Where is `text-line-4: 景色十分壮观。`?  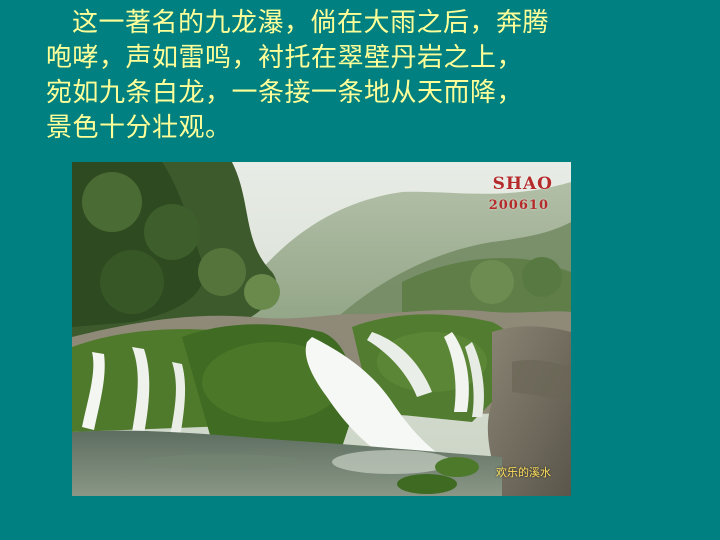
text-line-4: 景色十分壮观。 is located at coordinates (139, 128).